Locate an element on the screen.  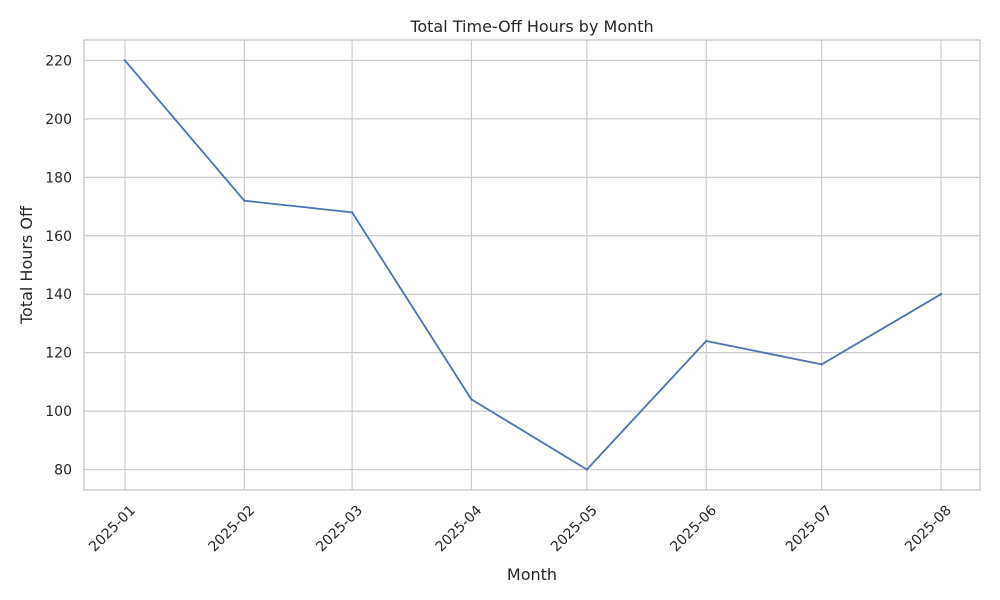
y-tick-label: 140 is located at coordinates (58, 295).